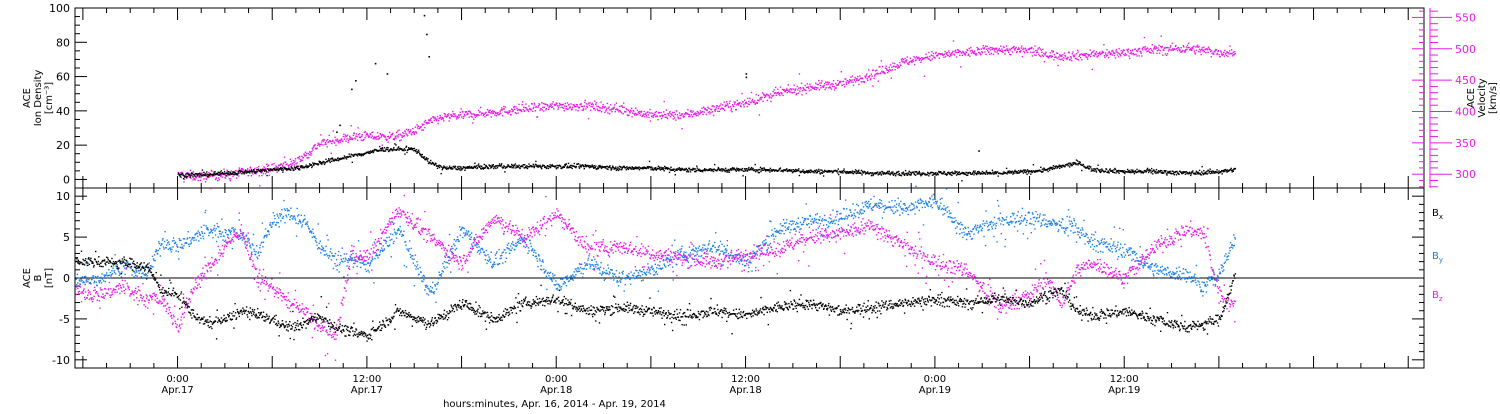  Describe the element at coordinates (1465, 143) in the screenshot. I see `top-right-tick-label: 350` at that location.